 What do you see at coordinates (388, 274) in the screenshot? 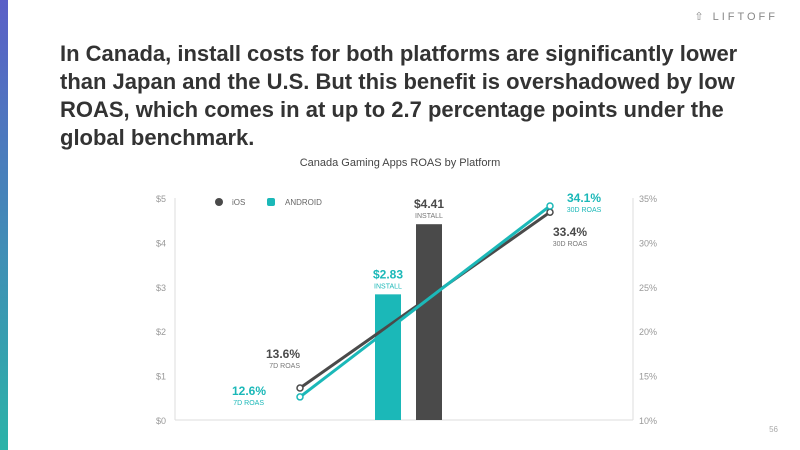
I see `bar-value-label: $2.83` at bounding box center [388, 274].